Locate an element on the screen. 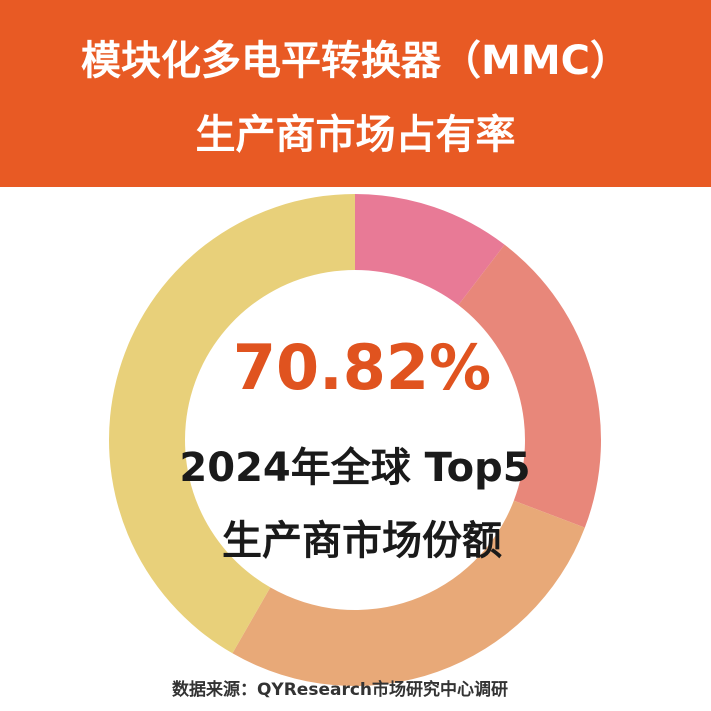  title: 模块化多电平转换器（MMC） is located at coordinates (355, 61).